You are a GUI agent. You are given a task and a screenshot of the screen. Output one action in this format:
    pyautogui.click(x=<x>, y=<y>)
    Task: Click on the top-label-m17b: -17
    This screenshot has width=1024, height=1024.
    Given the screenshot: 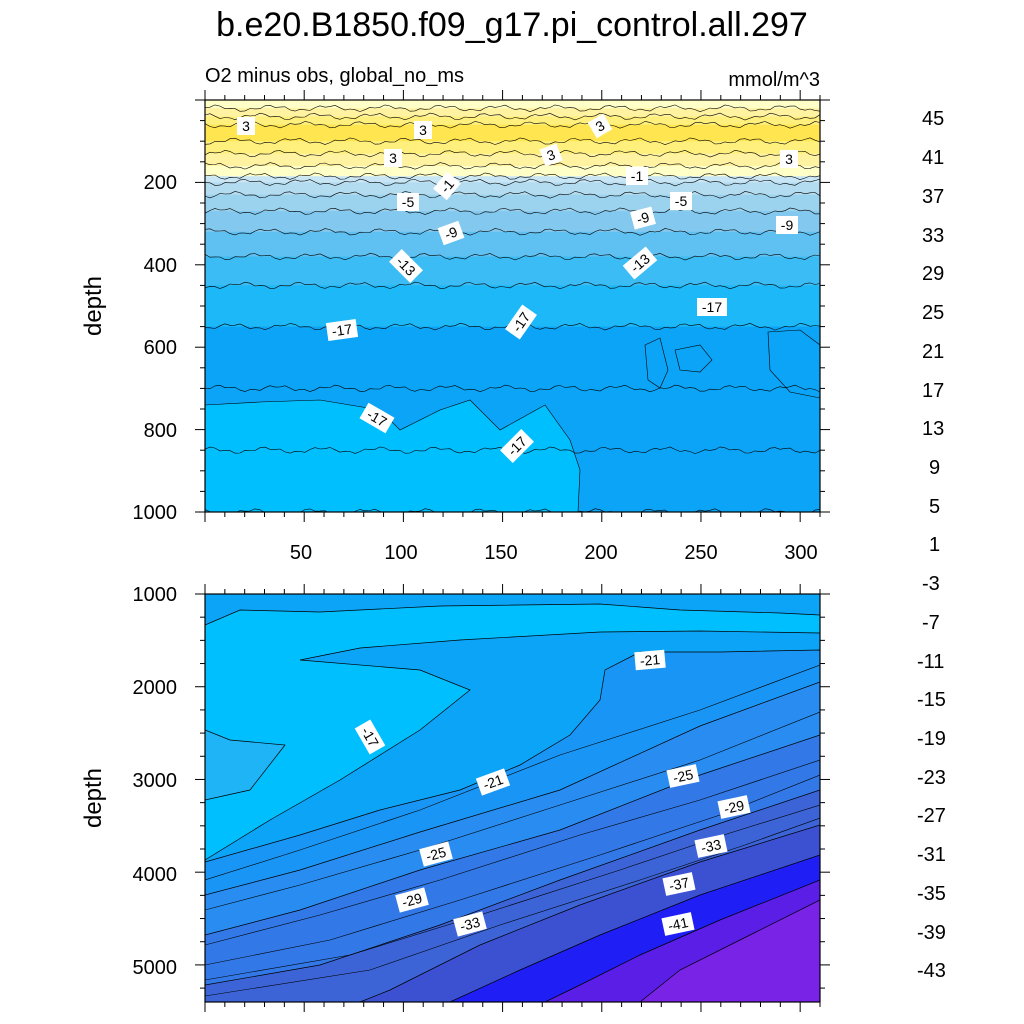 What is the action you would take?
    pyautogui.click(x=342, y=330)
    